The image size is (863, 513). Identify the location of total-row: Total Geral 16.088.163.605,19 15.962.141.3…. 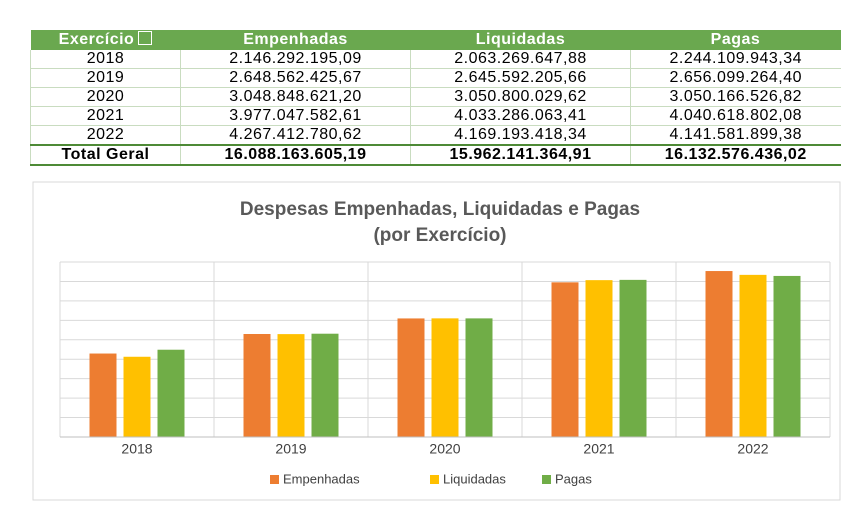
(435, 155).